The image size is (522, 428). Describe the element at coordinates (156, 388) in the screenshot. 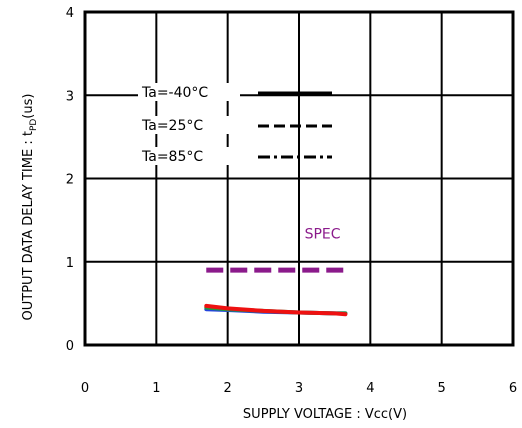

I see `x-tick-label: 1` at that location.